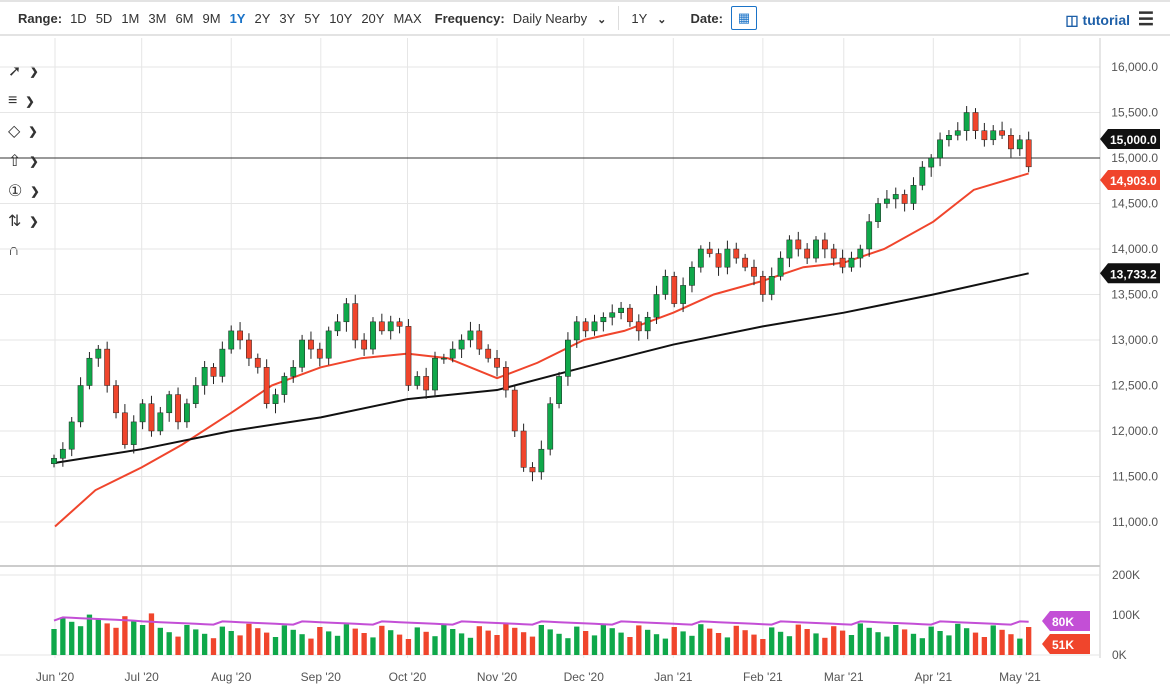 This screenshot has height=700, width=1170. I want to click on hamburger-menu-icon: ☰, so click(1145, 19).